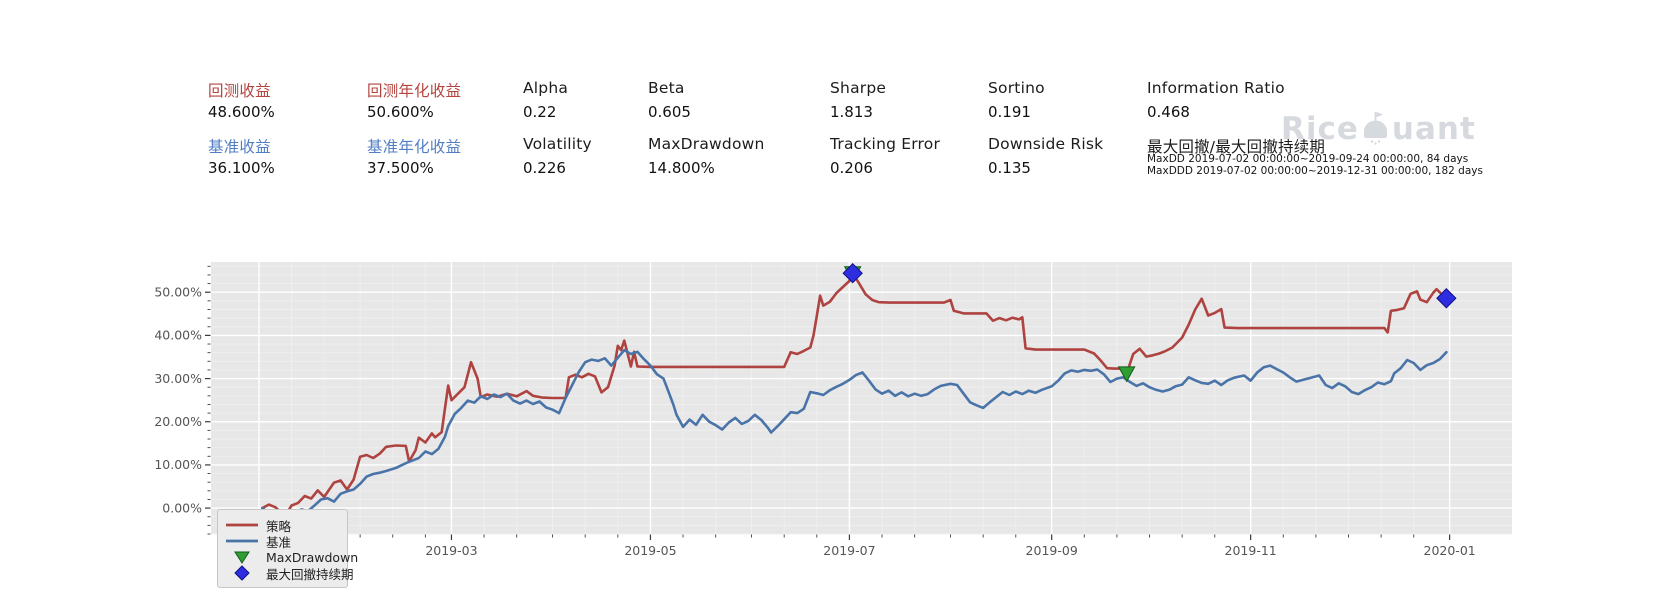 The height and width of the screenshot is (600, 1680). Describe the element at coordinates (681, 168) in the screenshot. I see `stat-value: 14.800%` at that location.